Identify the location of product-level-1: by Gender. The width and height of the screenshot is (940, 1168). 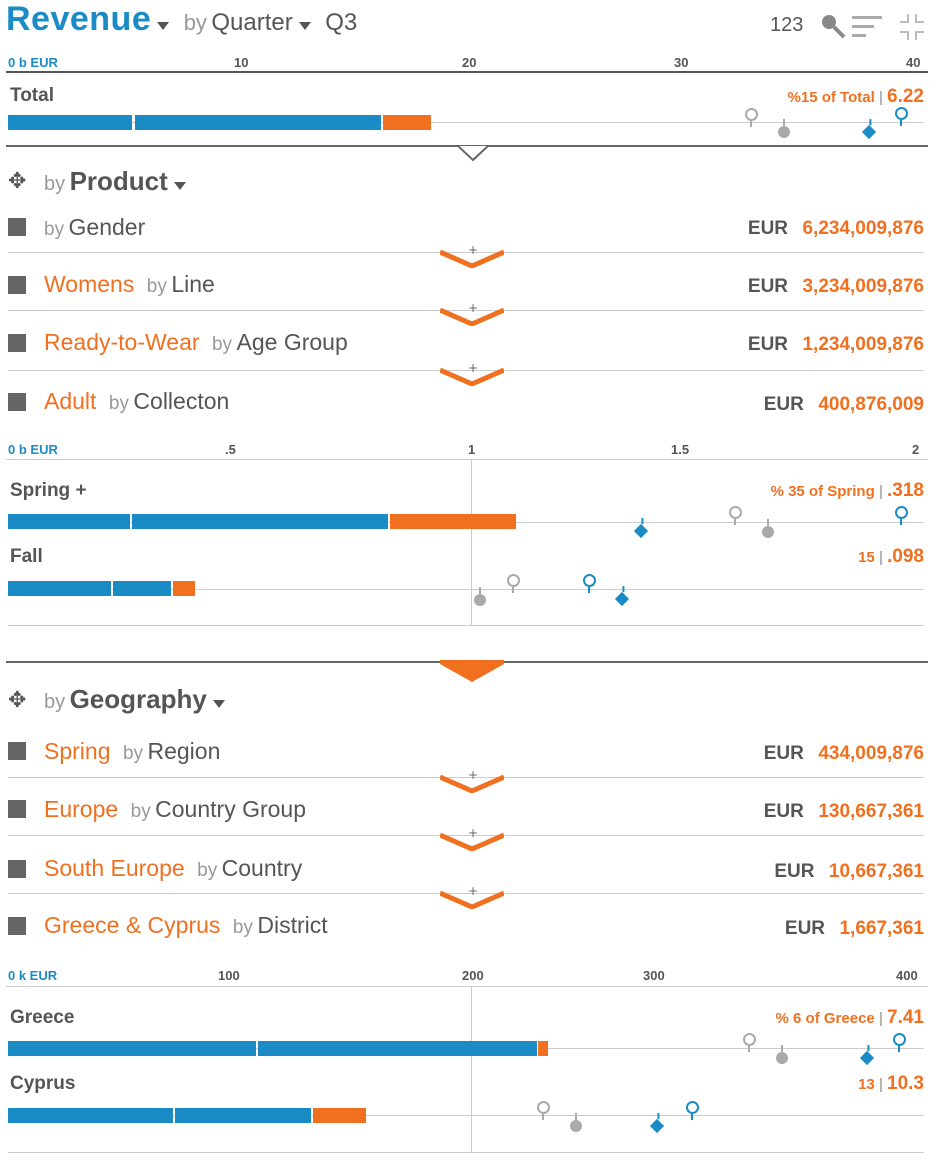
(94, 227).